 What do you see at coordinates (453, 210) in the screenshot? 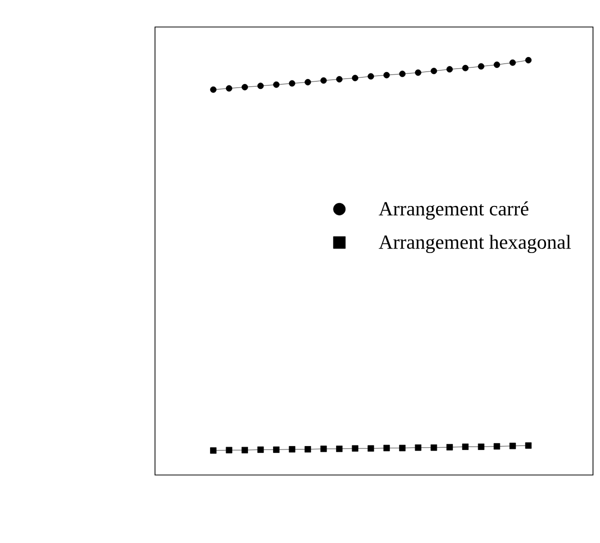
I see `legend-label: Arrangement carré` at bounding box center [453, 210].